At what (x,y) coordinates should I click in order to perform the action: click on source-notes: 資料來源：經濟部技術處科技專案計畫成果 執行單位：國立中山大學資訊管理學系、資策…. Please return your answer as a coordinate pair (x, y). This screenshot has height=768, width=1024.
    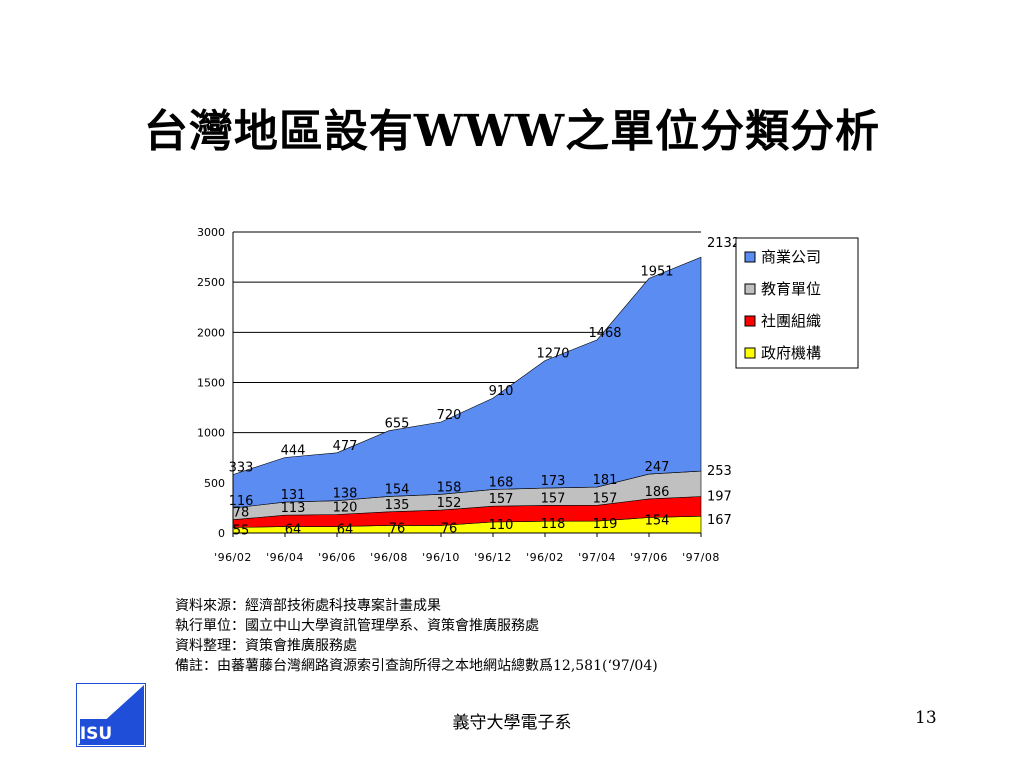
    Looking at the image, I should click on (416, 636).